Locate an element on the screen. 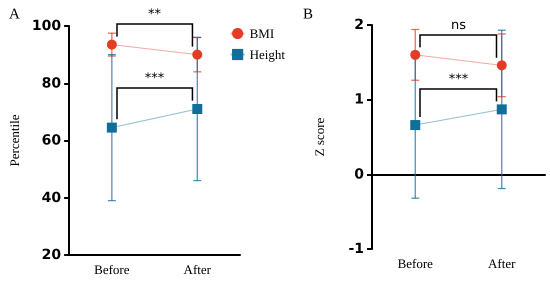  legend-label: Height is located at coordinates (268, 54).